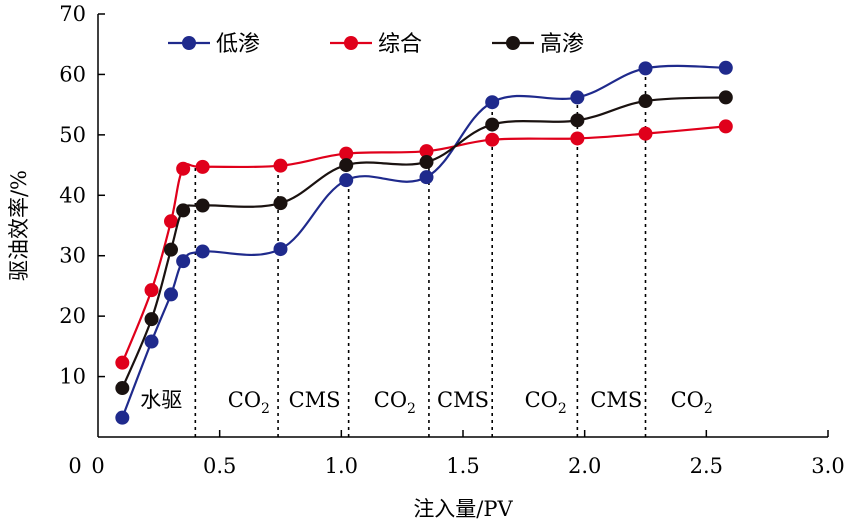  Describe the element at coordinates (72, 377) in the screenshot. I see `y-tick-label: 10` at that location.